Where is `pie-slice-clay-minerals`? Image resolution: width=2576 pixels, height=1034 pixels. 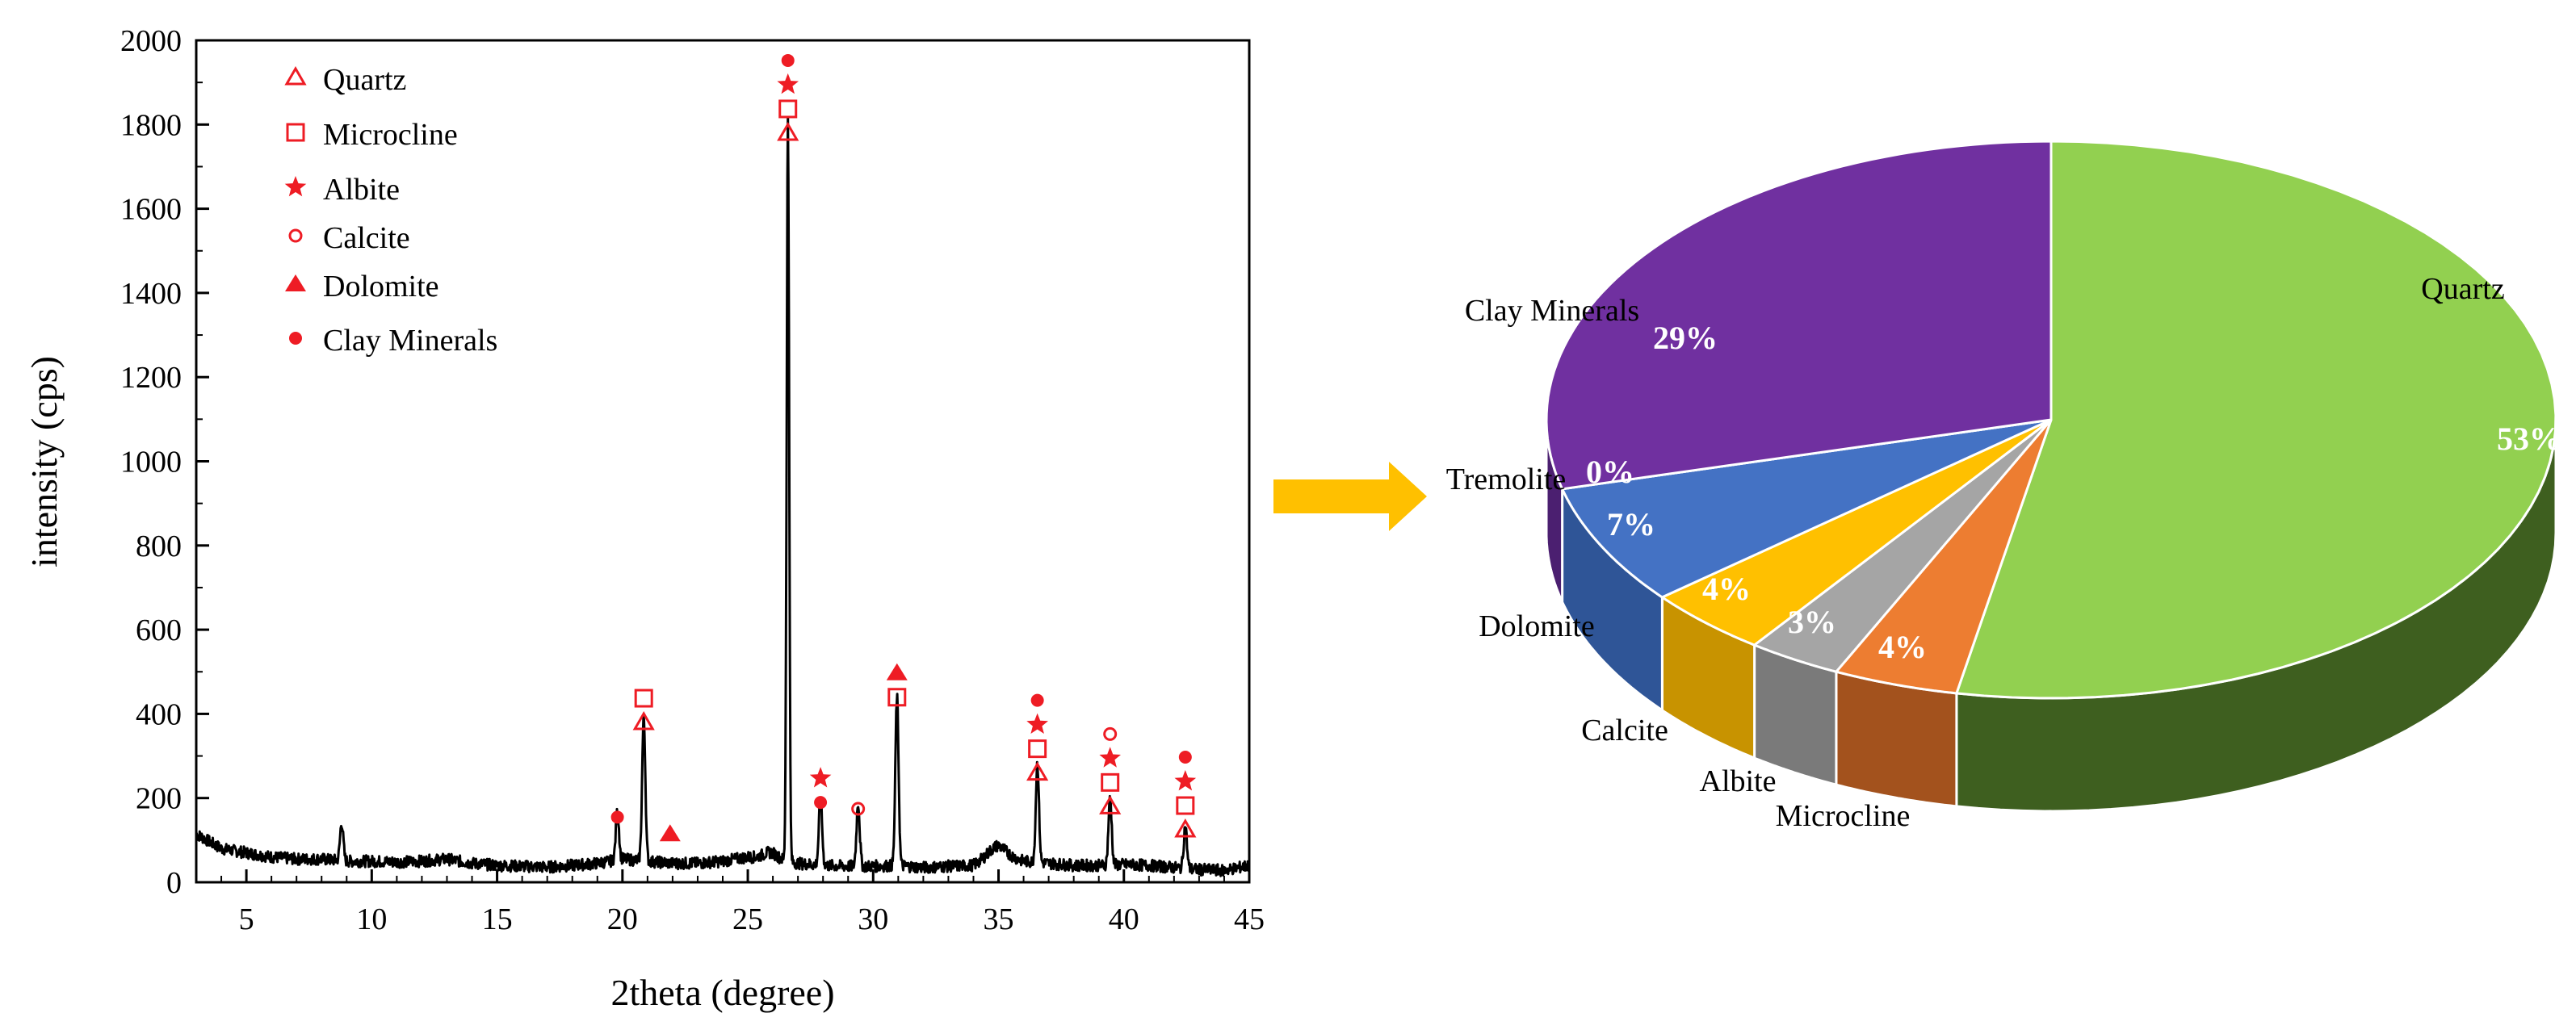 pie-slice-clay-minerals is located at coordinates (1799, 315).